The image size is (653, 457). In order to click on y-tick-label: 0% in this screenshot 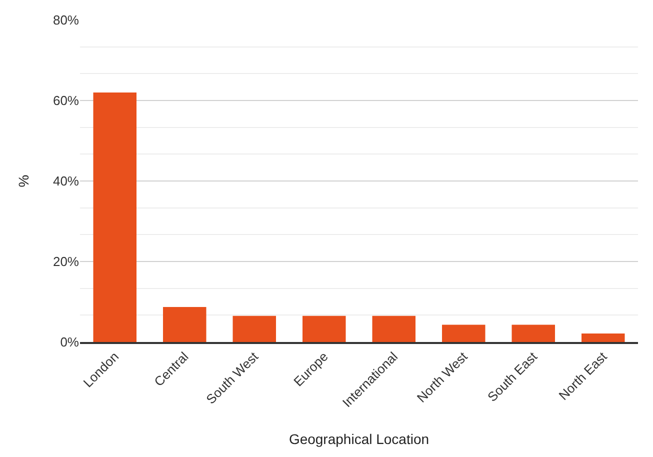, I will do `click(70, 342)`.